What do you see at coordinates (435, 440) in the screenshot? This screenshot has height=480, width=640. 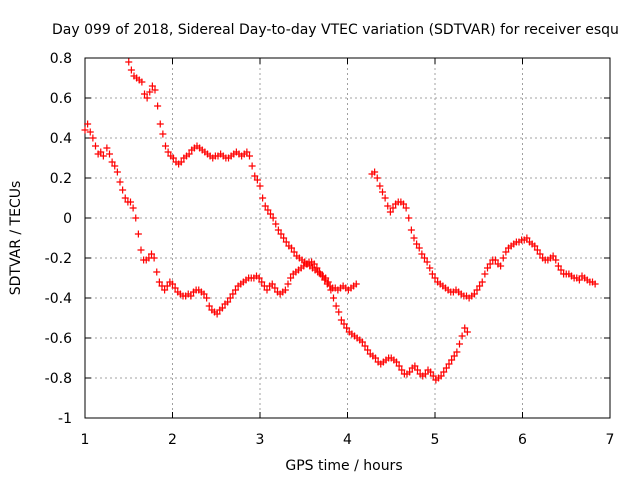 I see `x-tick-label: 5` at bounding box center [435, 440].